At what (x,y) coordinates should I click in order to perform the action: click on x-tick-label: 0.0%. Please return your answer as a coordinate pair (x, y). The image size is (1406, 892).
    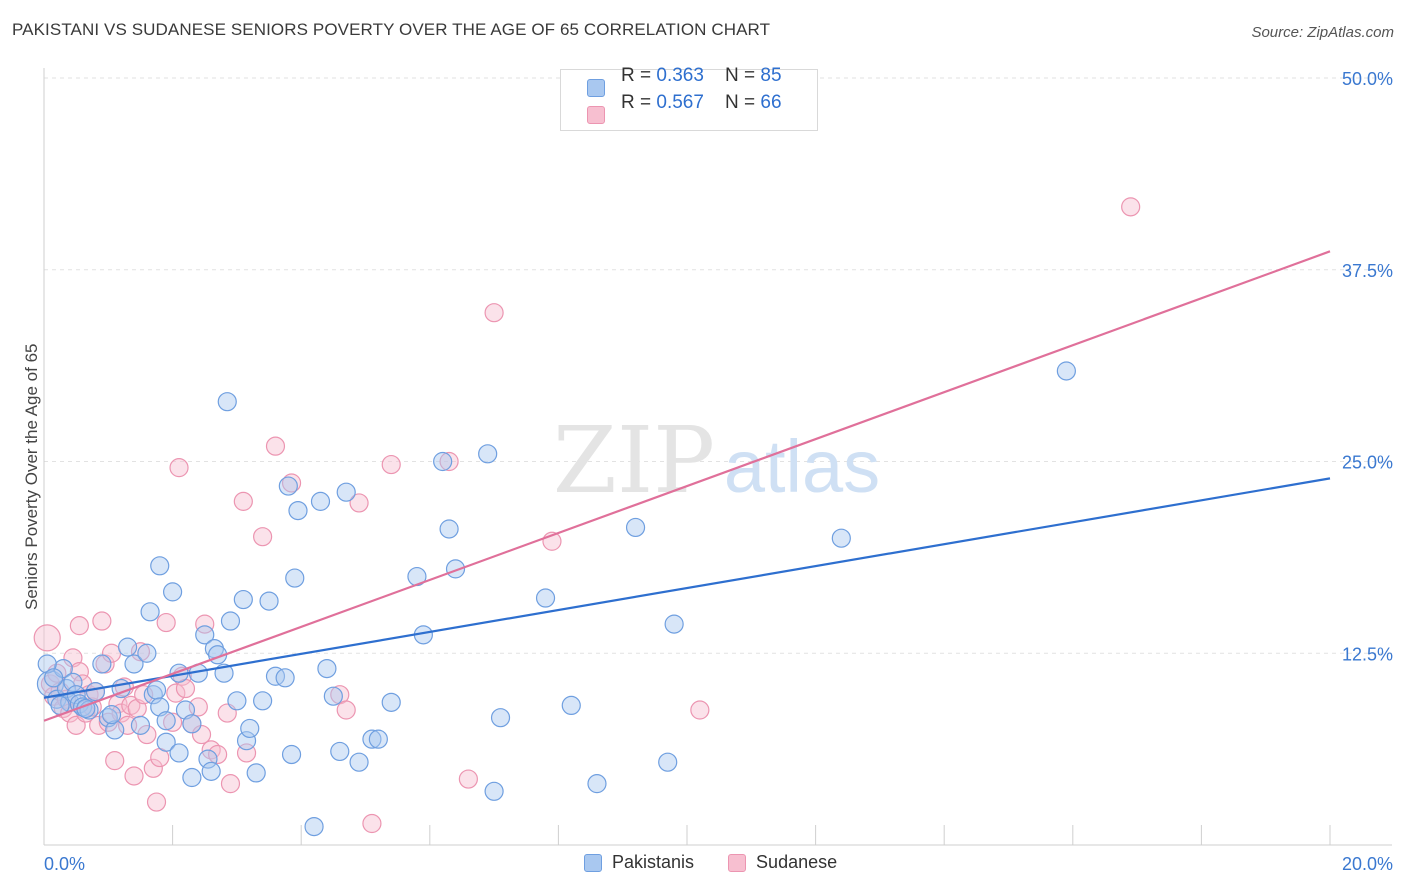
    Looking at the image, I should click on (64, 864).